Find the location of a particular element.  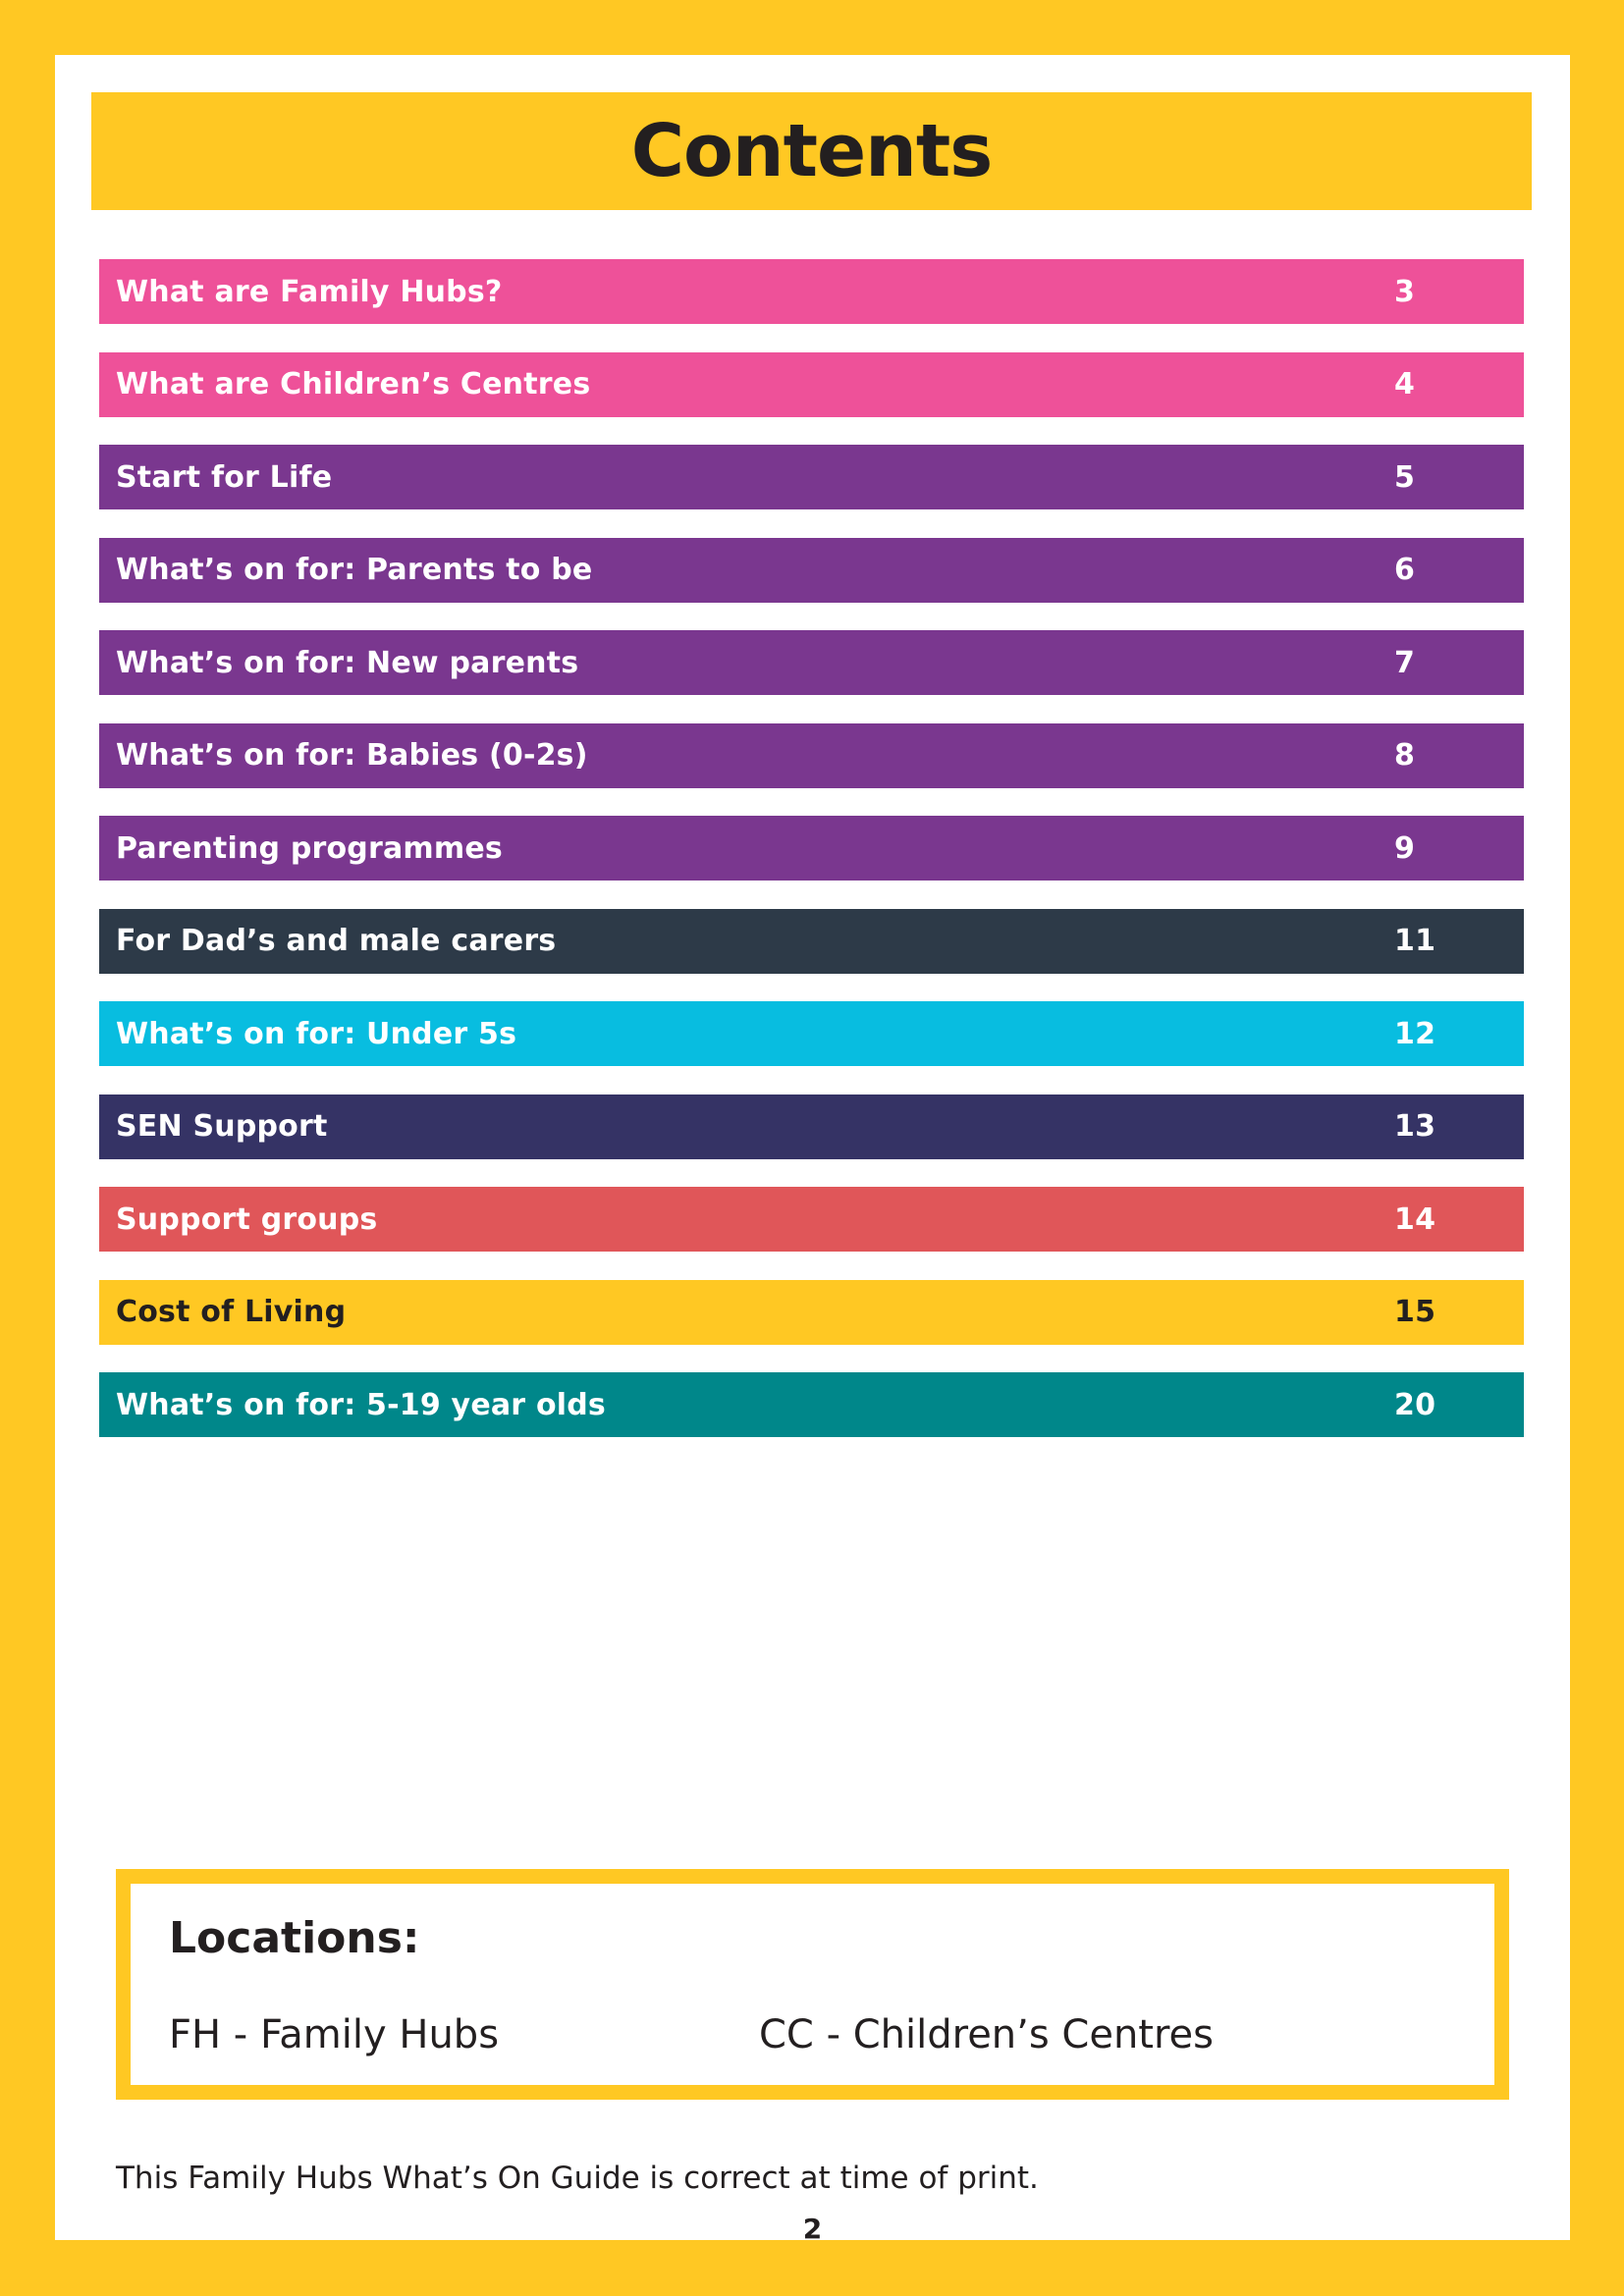

toc-entry-label: Support groups is located at coordinates (247, 1219).